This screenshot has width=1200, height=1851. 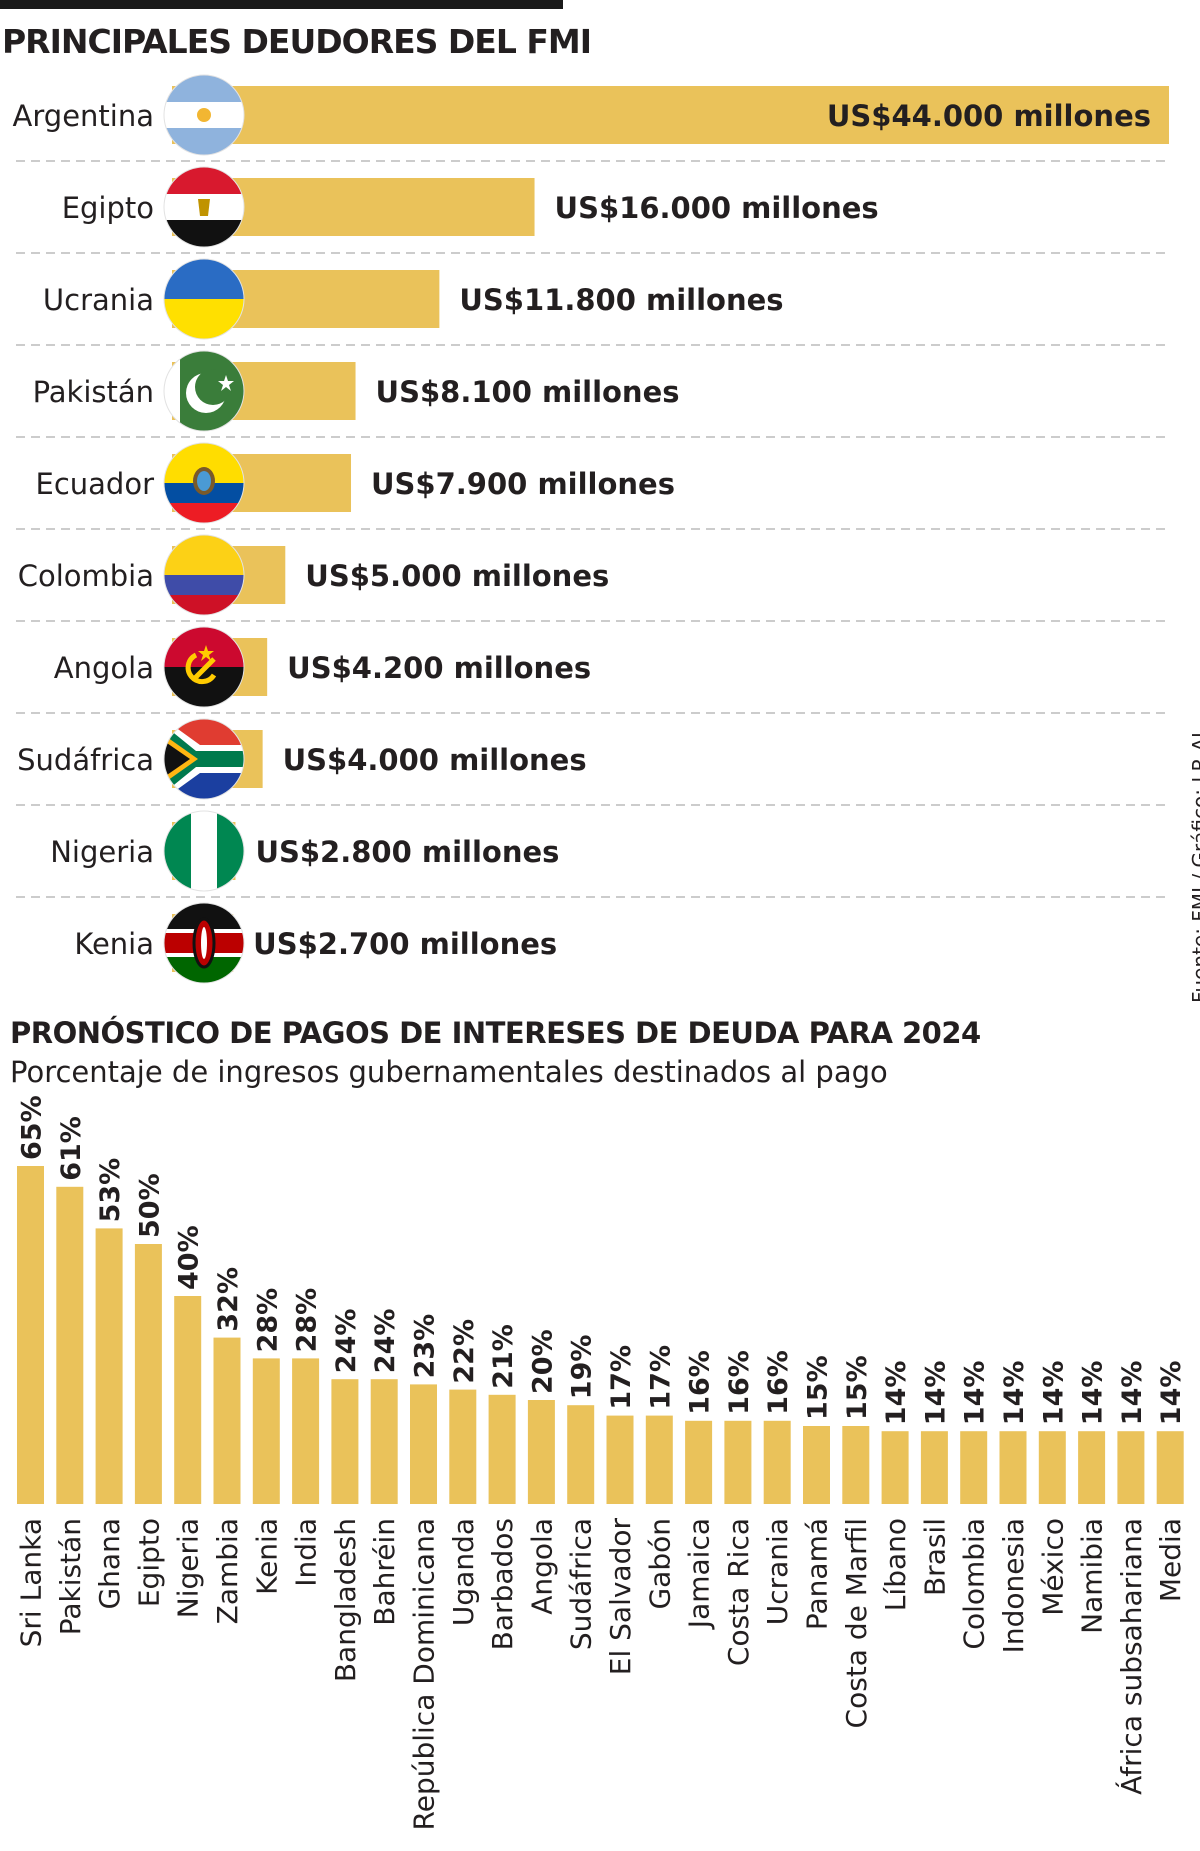 What do you see at coordinates (659, 1459) in the screenshot?
I see `vbar-gabon` at bounding box center [659, 1459].